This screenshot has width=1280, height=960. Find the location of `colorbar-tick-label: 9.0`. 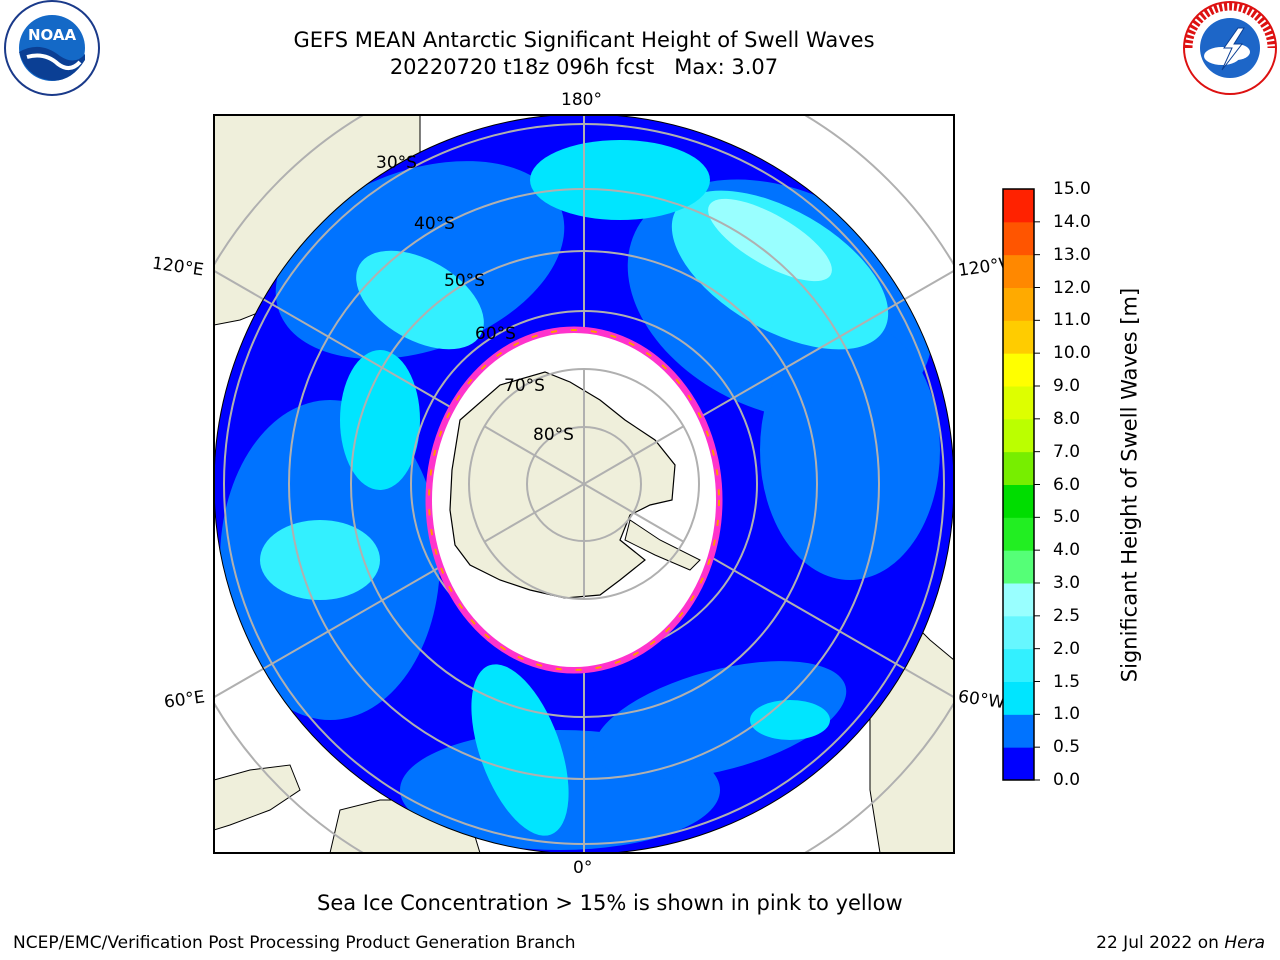

colorbar-tick-label: 9.0 is located at coordinates (1067, 386).